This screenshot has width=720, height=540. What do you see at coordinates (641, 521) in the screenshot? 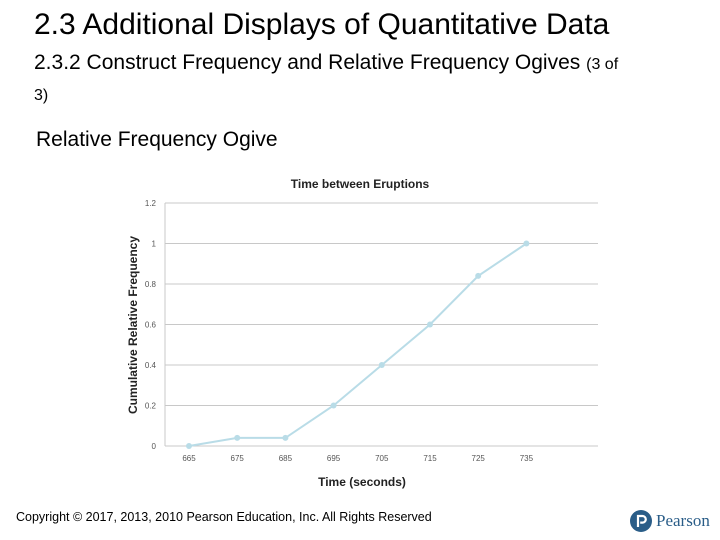
I see `pearson-logo-icon` at bounding box center [641, 521].